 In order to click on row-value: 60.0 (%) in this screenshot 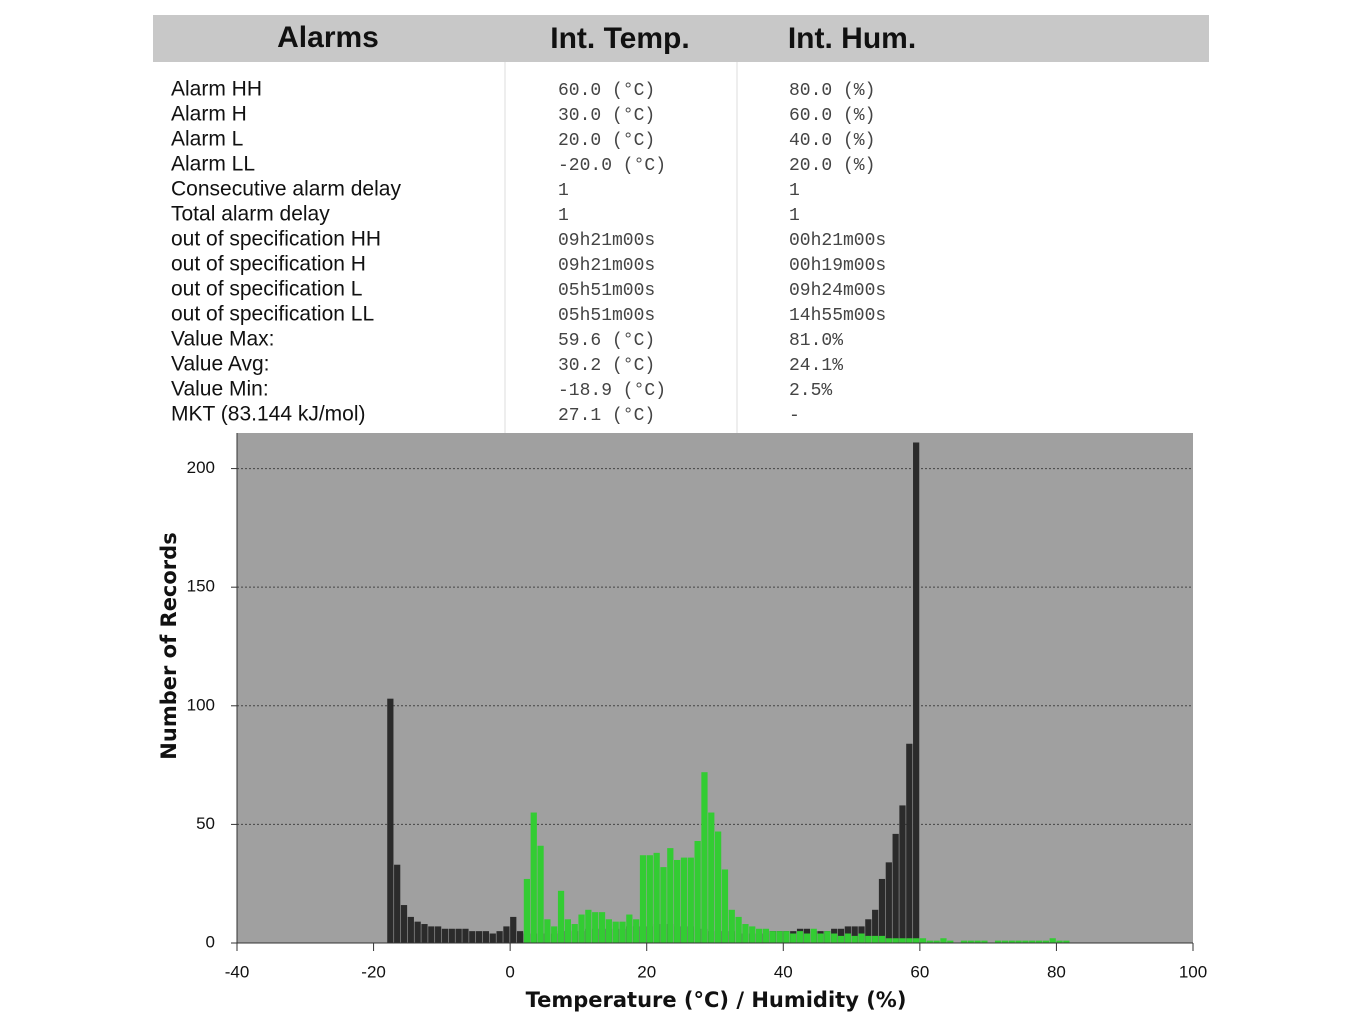, I will do `click(832, 116)`.